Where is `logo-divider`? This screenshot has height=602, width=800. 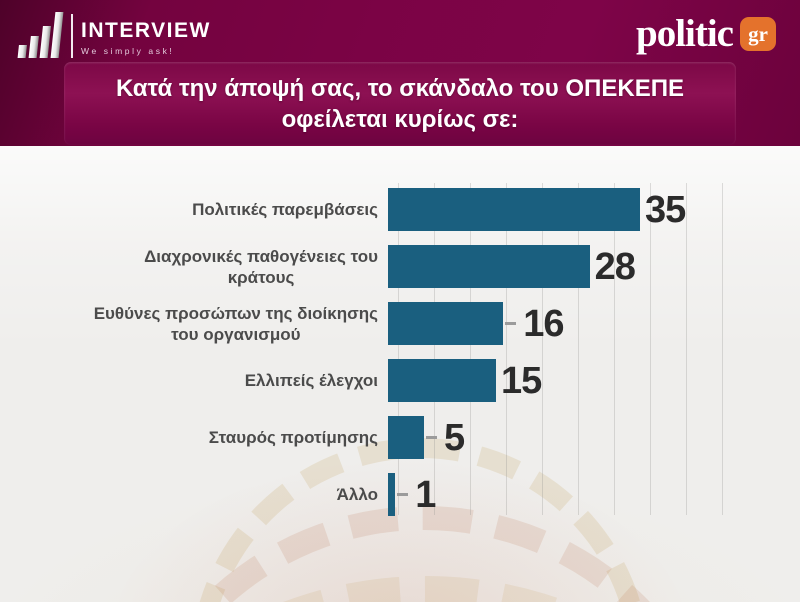 logo-divider is located at coordinates (72, 36).